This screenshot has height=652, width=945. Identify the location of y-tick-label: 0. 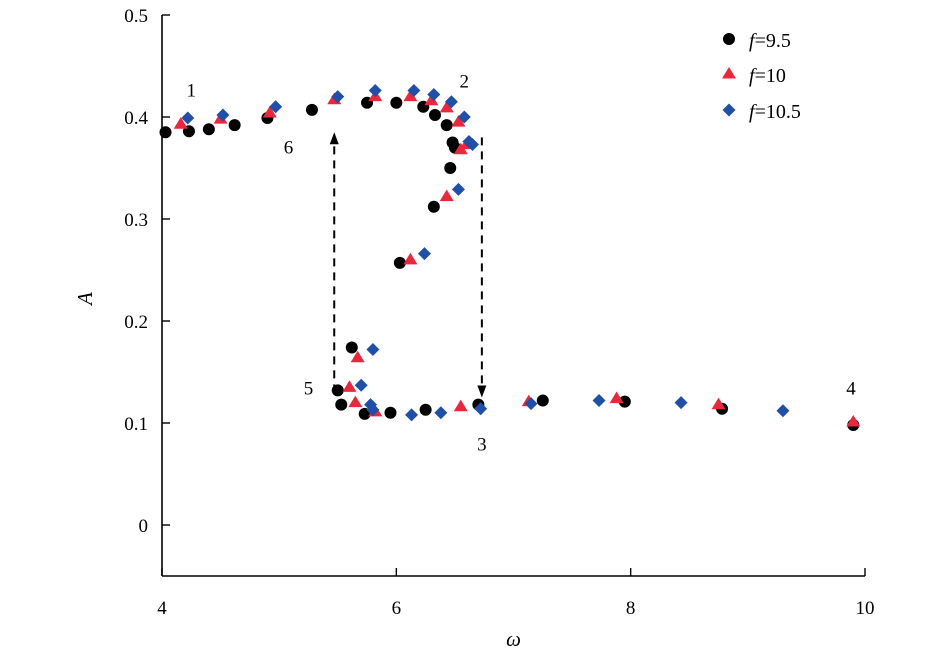
(144, 526).